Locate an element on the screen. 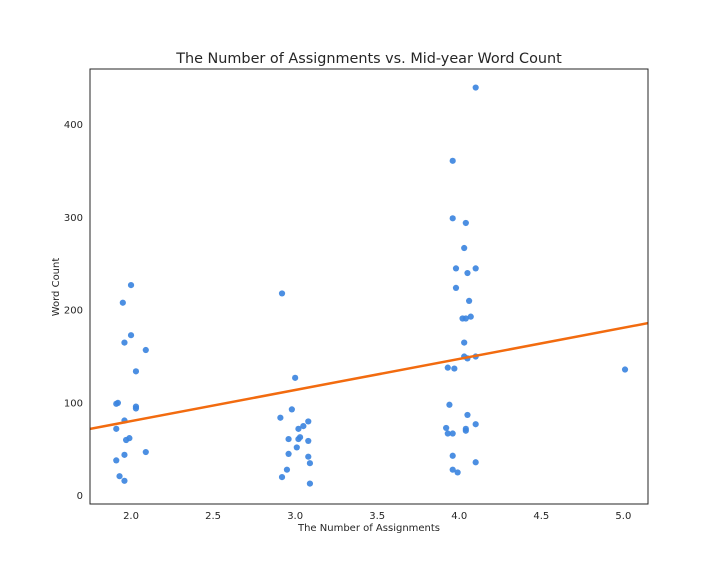  y-axis: 0 100 200 300 400 is located at coordinates (73, 311).